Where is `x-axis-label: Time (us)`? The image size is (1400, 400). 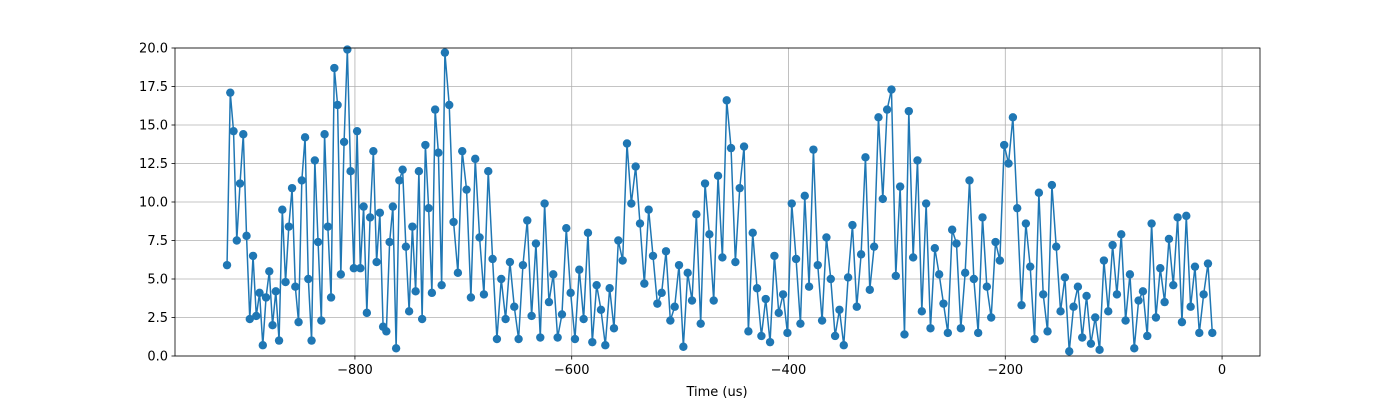
x-axis-label: Time (us) is located at coordinates (716, 392).